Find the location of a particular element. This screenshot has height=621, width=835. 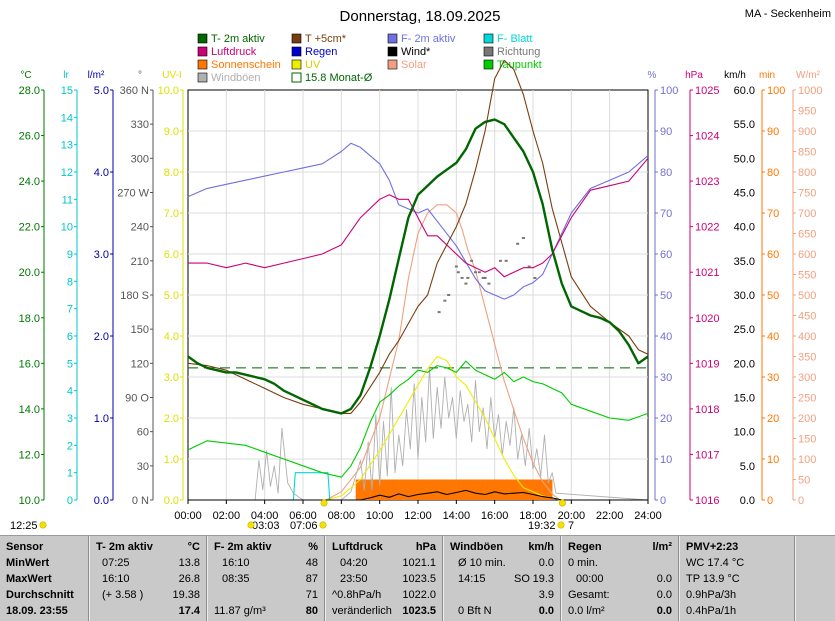

left-tick-label: 11 is located at coordinates (67, 200).